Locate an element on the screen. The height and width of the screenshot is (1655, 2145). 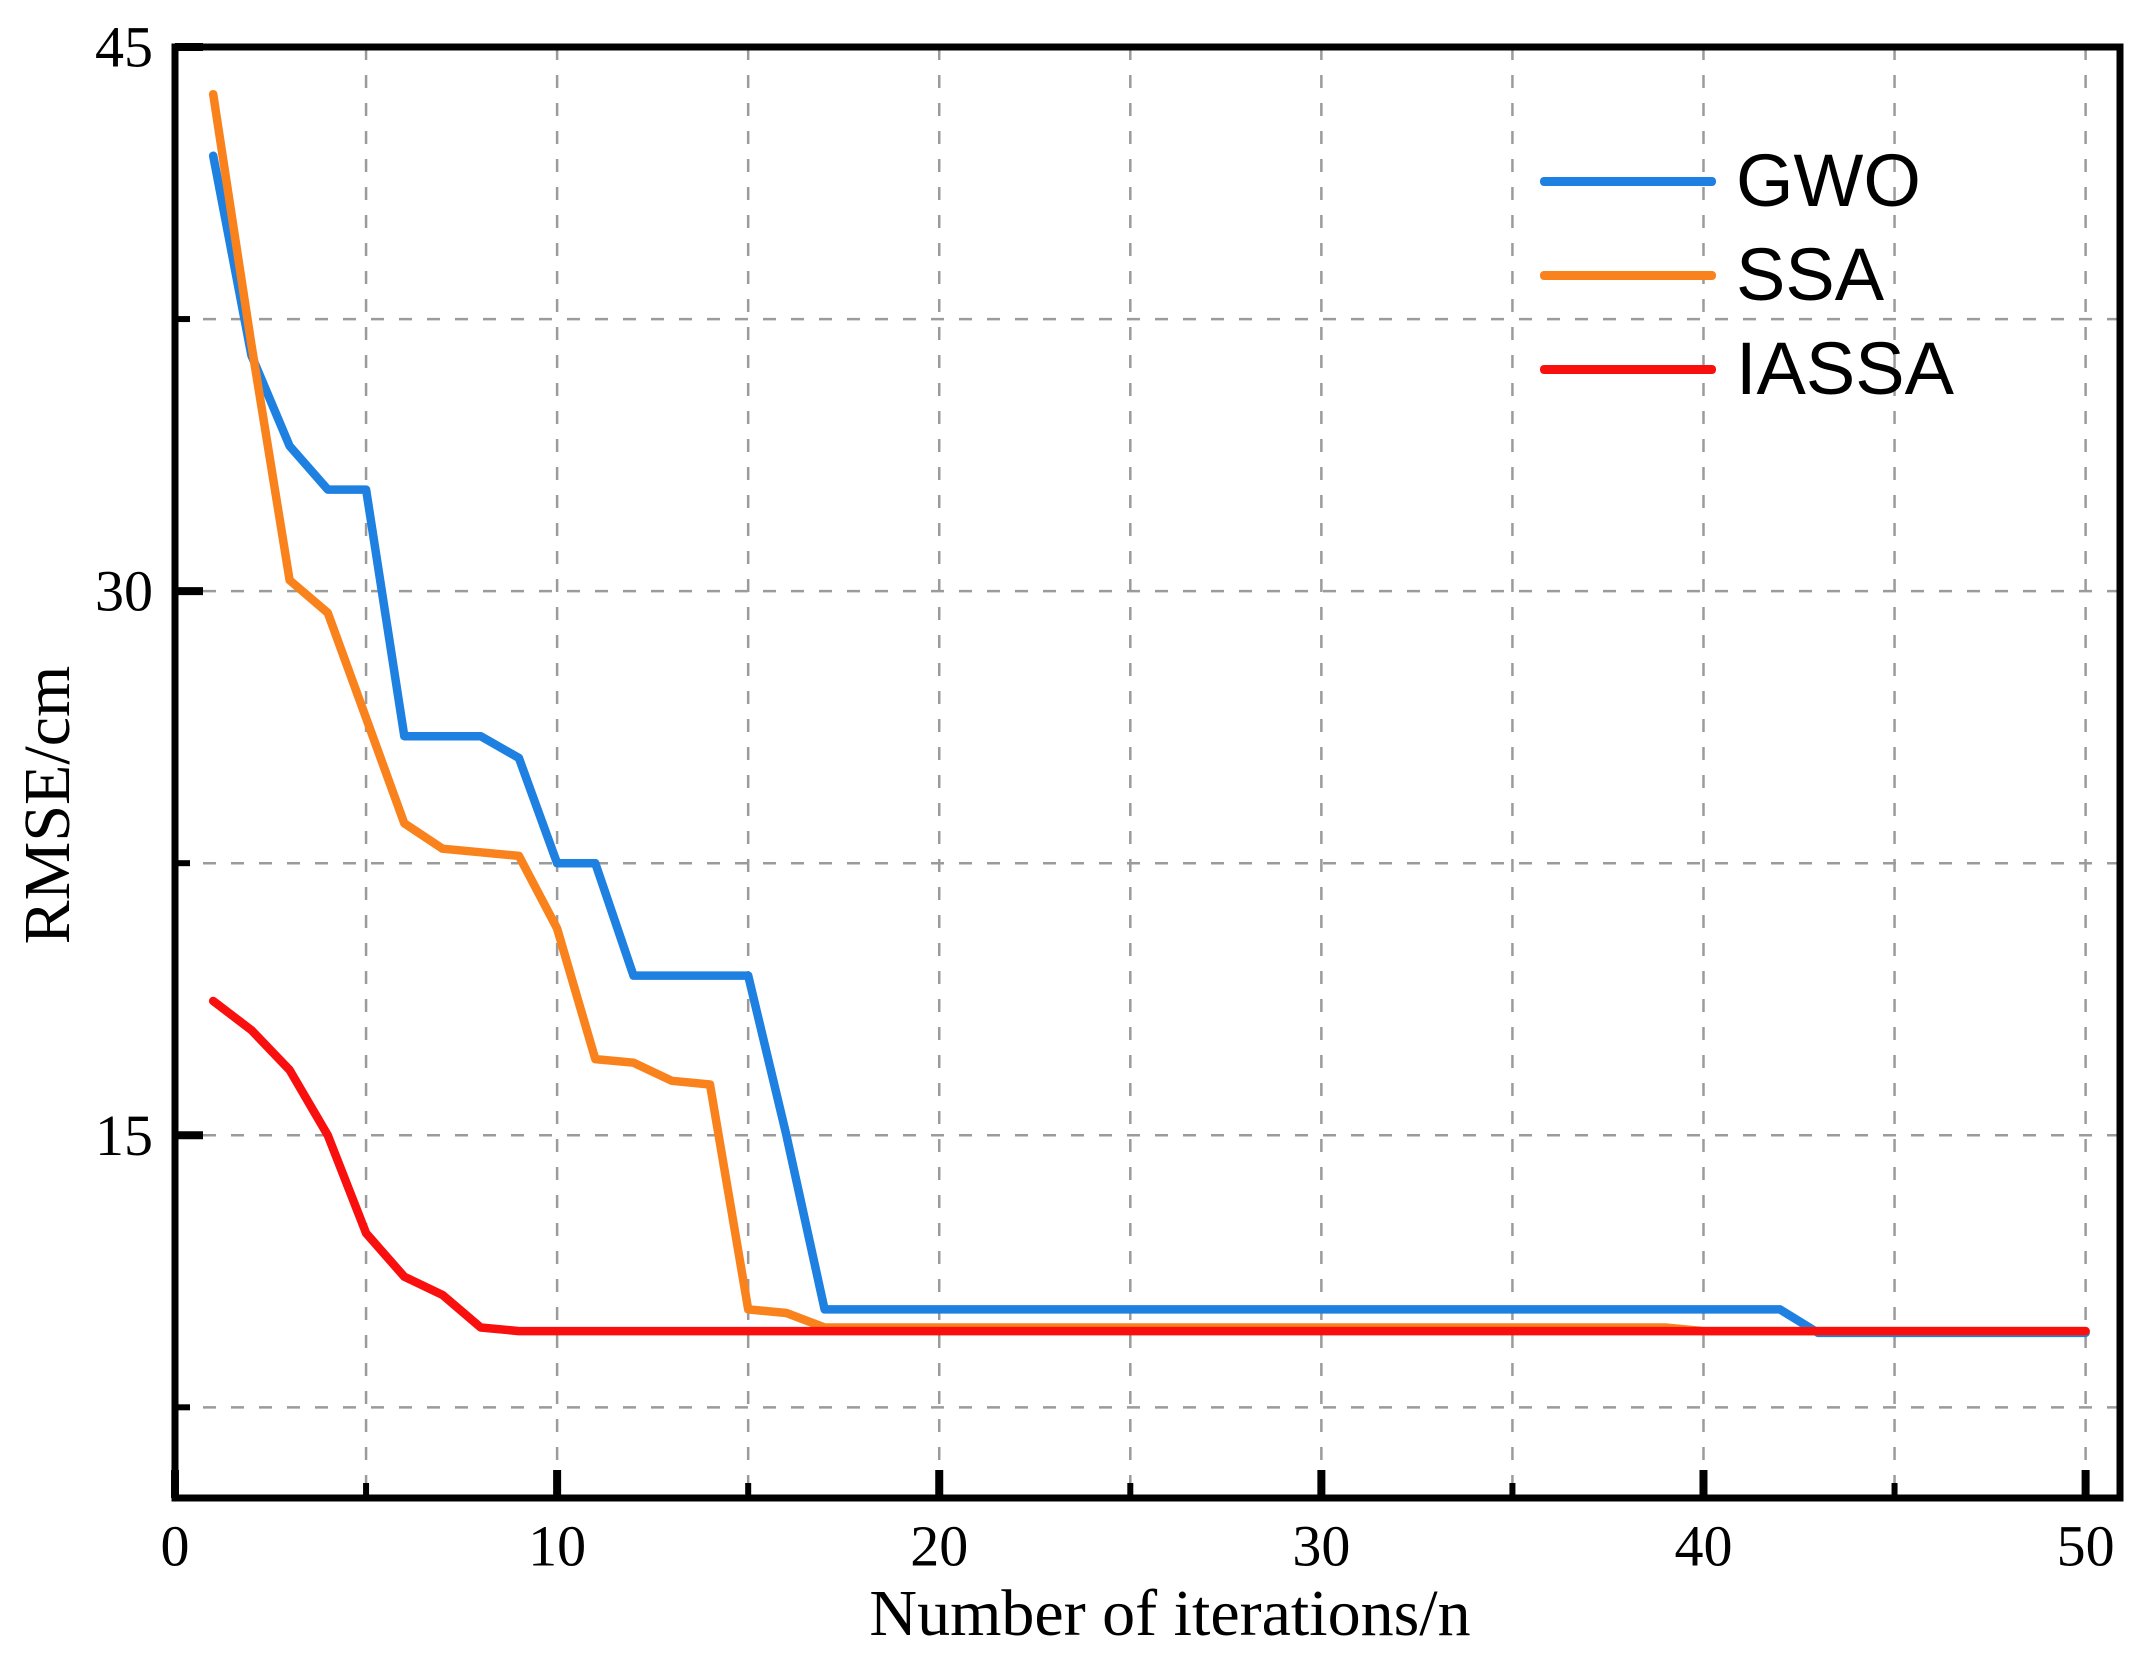
x-tick-label: 10 is located at coordinates (557, 1546).